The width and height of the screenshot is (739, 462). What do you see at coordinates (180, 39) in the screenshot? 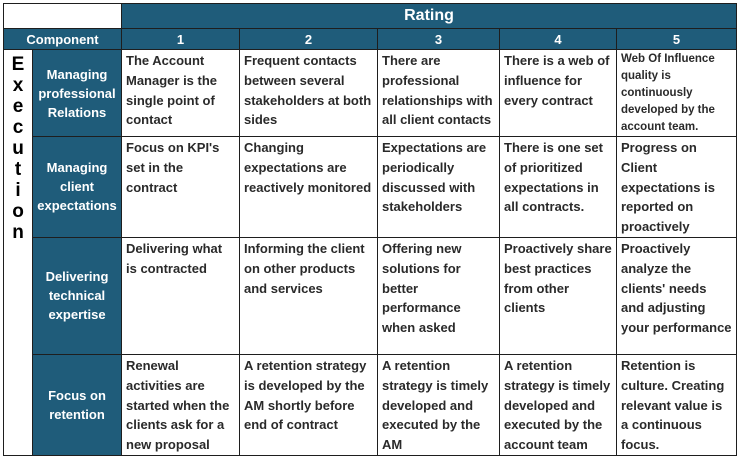
I see `rating-1-header: 1` at bounding box center [180, 39].